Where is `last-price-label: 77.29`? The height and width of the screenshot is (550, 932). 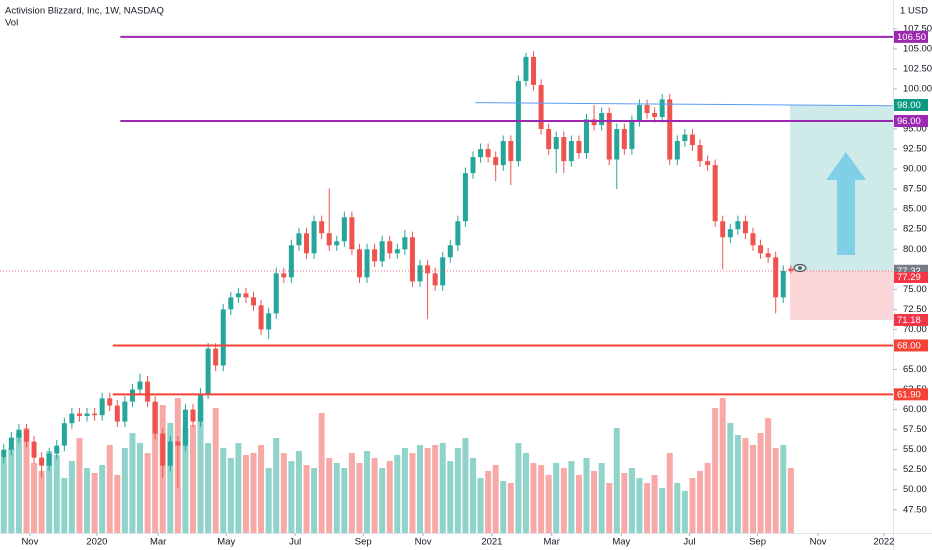
last-price-label: 77.29 is located at coordinates (909, 277).